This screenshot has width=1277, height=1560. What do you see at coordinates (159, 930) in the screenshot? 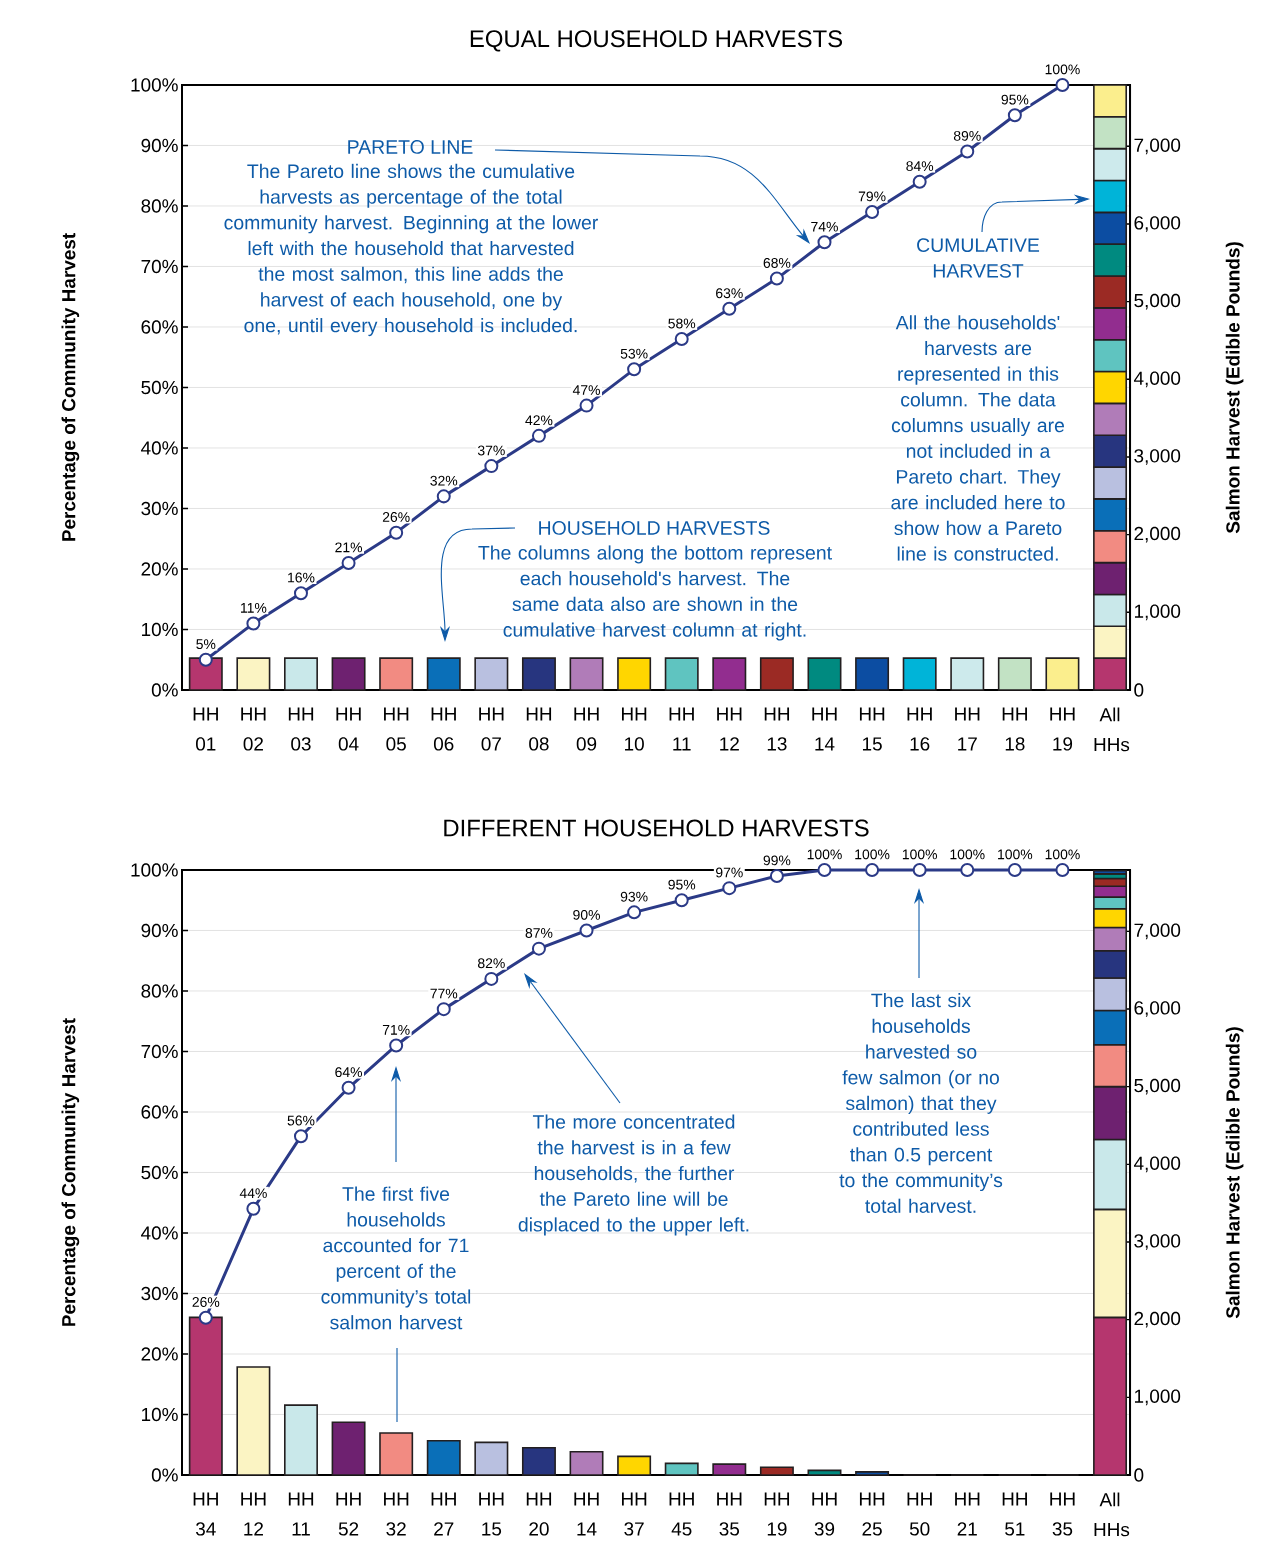
I see `y-tick-label: 90%` at bounding box center [159, 930].